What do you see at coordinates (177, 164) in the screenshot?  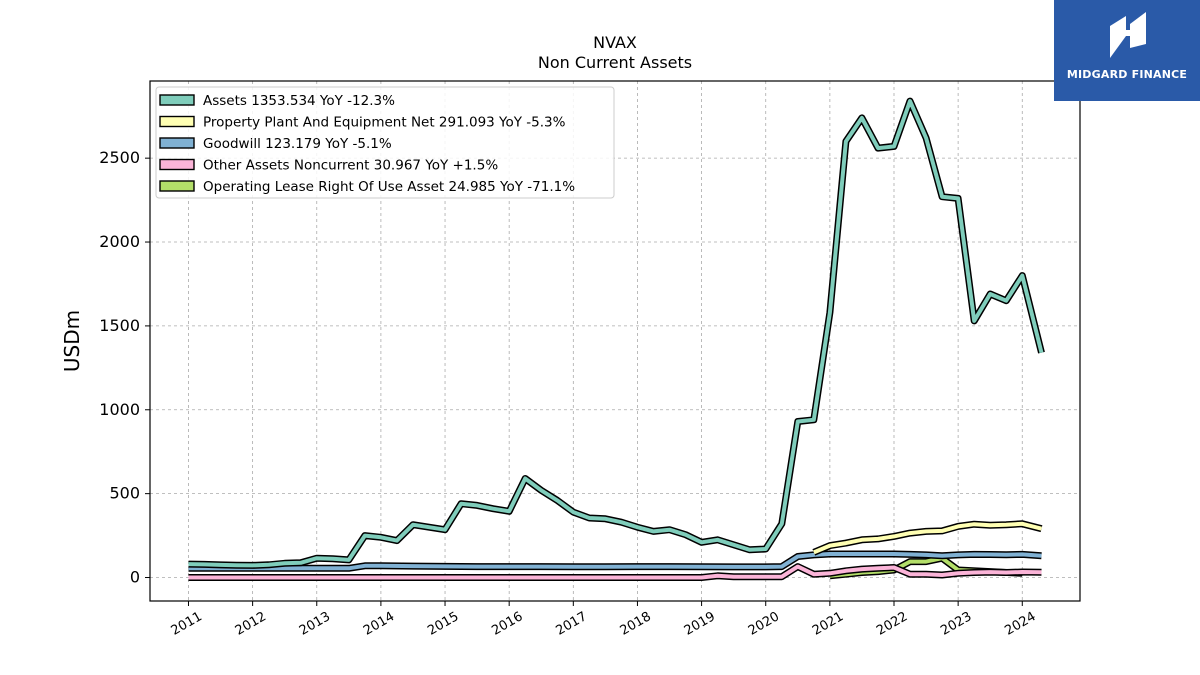 I see `legend-swatch-other-assets-noncurrent` at bounding box center [177, 164].